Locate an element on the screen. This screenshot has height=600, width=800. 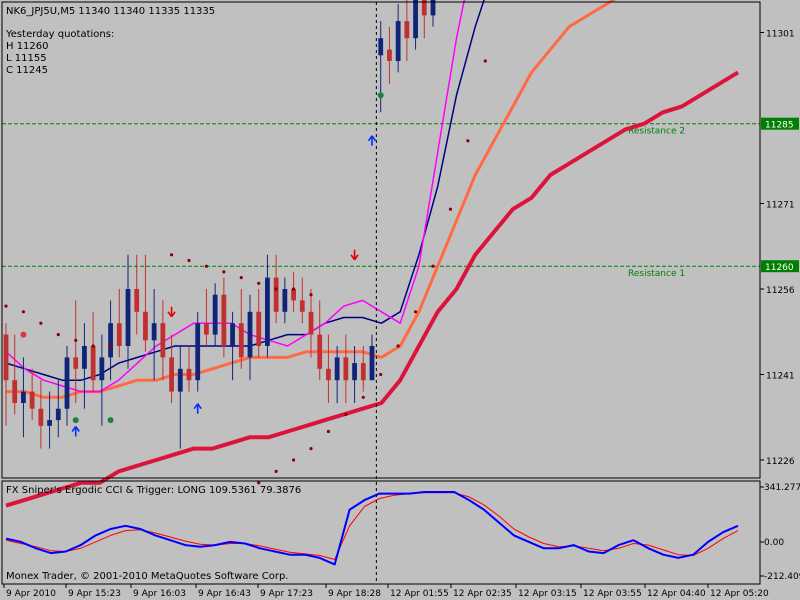
x-axis-label: 12 Apr 02:35 is located at coordinates (482, 594).